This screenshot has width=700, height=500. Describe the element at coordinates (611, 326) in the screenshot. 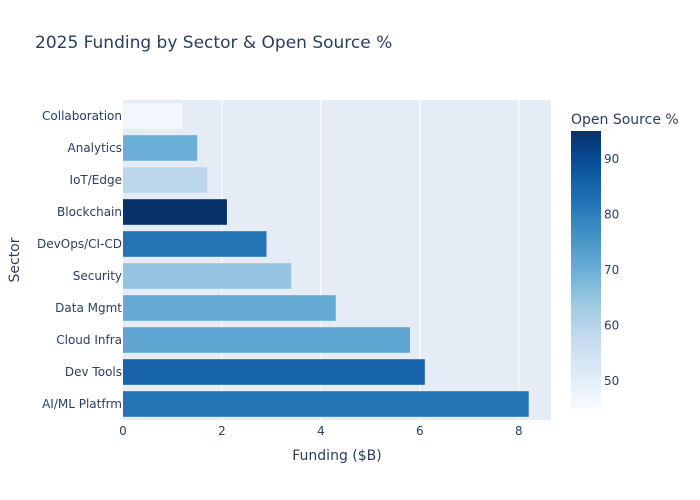

I see `colorbar-tick-label: 60` at that location.